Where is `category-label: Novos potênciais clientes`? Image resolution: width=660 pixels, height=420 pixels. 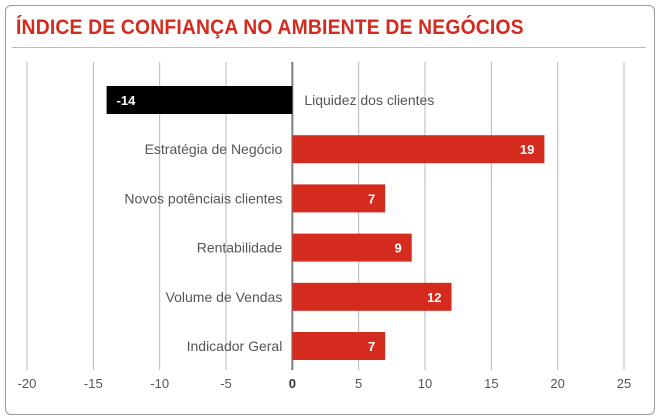 category-label: Novos potênciais clientes is located at coordinates (203, 198).